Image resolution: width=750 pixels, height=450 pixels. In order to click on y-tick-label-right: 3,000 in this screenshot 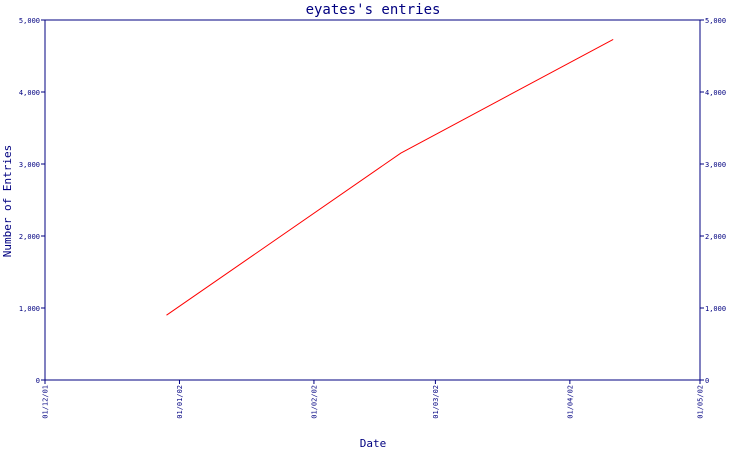, I will do `click(715, 165)`.